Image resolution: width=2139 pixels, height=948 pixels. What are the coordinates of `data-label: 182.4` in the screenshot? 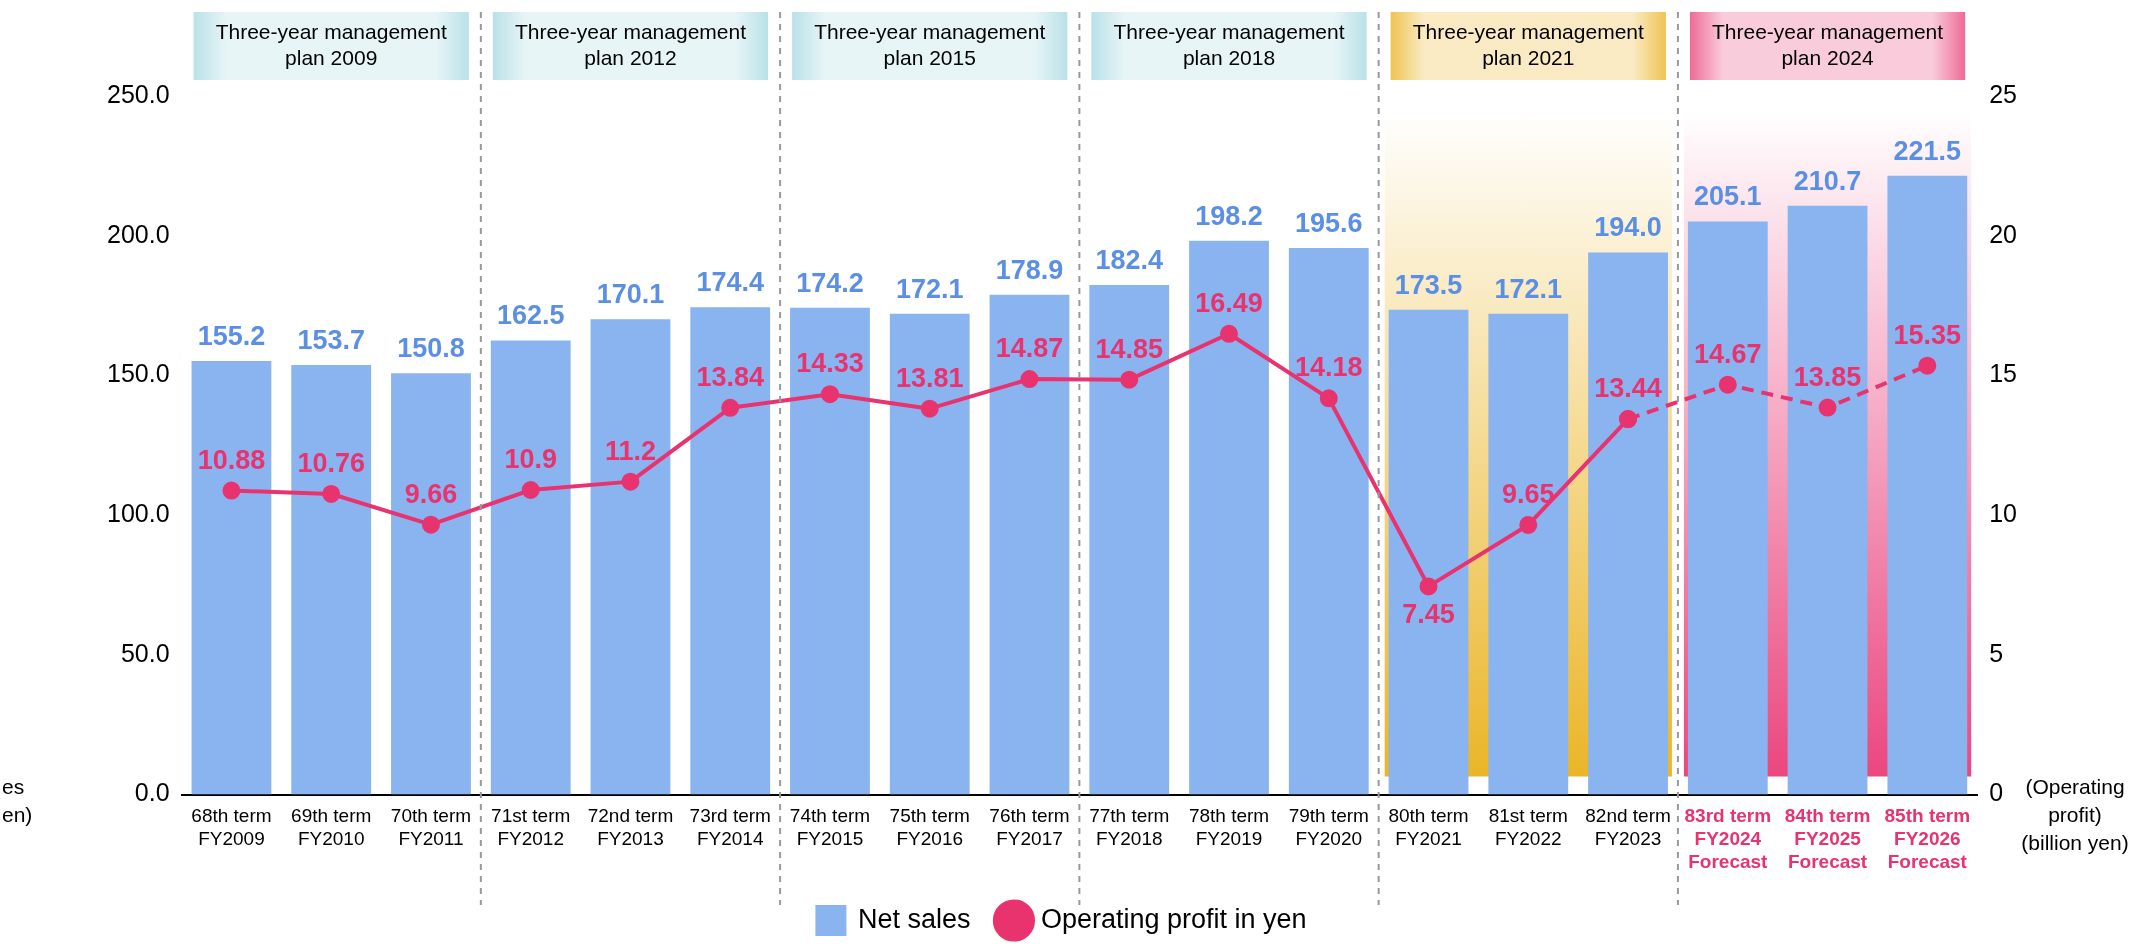 It's located at (1129, 259).